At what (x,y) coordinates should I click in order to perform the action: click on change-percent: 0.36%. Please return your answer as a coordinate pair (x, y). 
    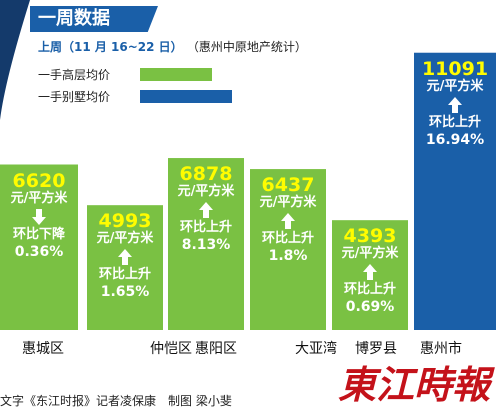
    Looking at the image, I should click on (39, 251).